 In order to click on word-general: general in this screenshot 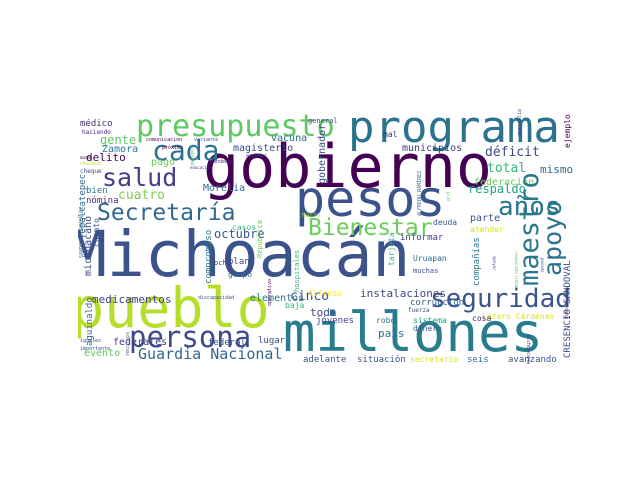, I will do `click(323, 121)`.